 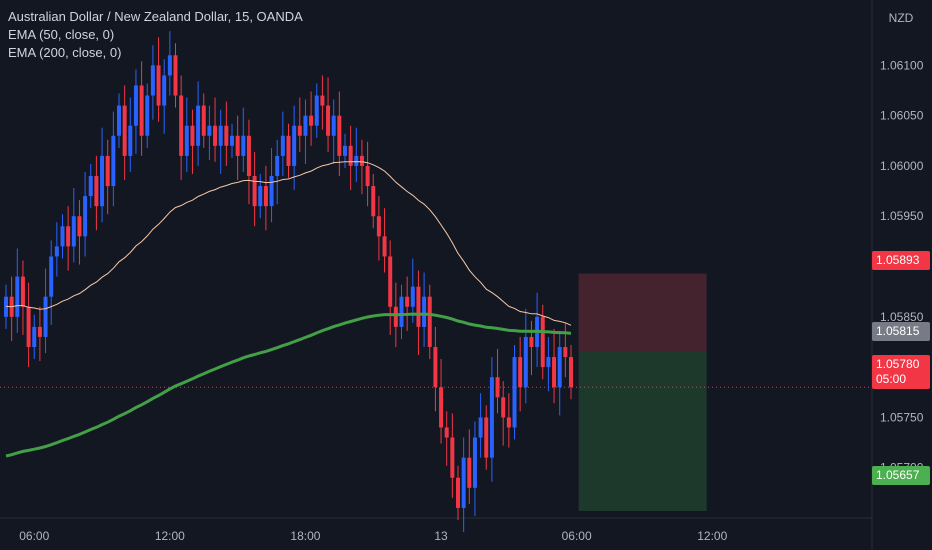 I want to click on y-tick-label: 1.05750, so click(x=902, y=417).